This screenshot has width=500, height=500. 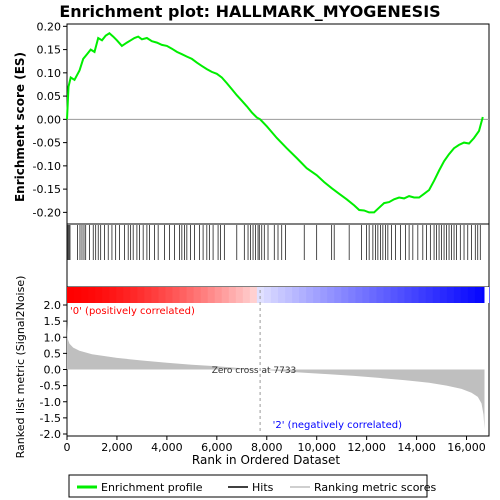 I want to click on metric-tick-label: 0.5, so click(x=53, y=353).